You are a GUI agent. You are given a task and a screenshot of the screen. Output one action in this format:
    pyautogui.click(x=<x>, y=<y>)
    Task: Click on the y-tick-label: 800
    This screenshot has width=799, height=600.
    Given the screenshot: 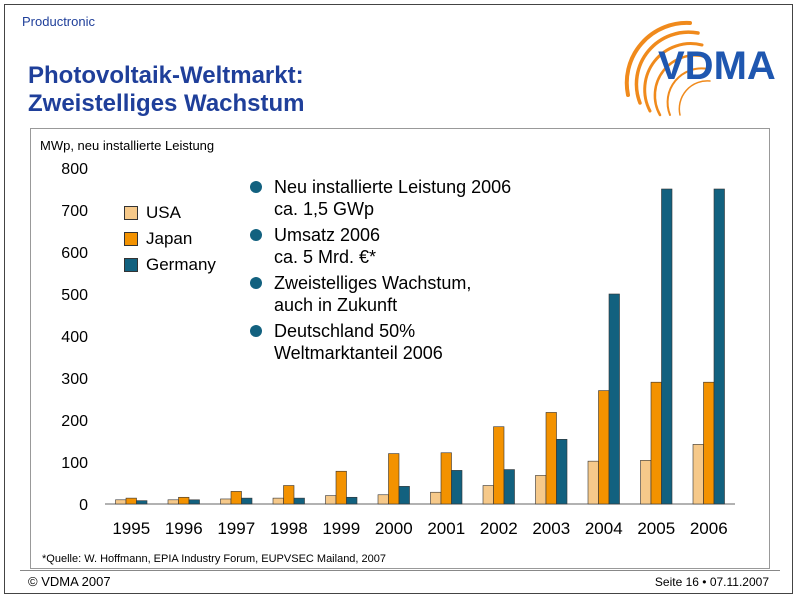 What is the action you would take?
    pyautogui.click(x=74, y=169)
    